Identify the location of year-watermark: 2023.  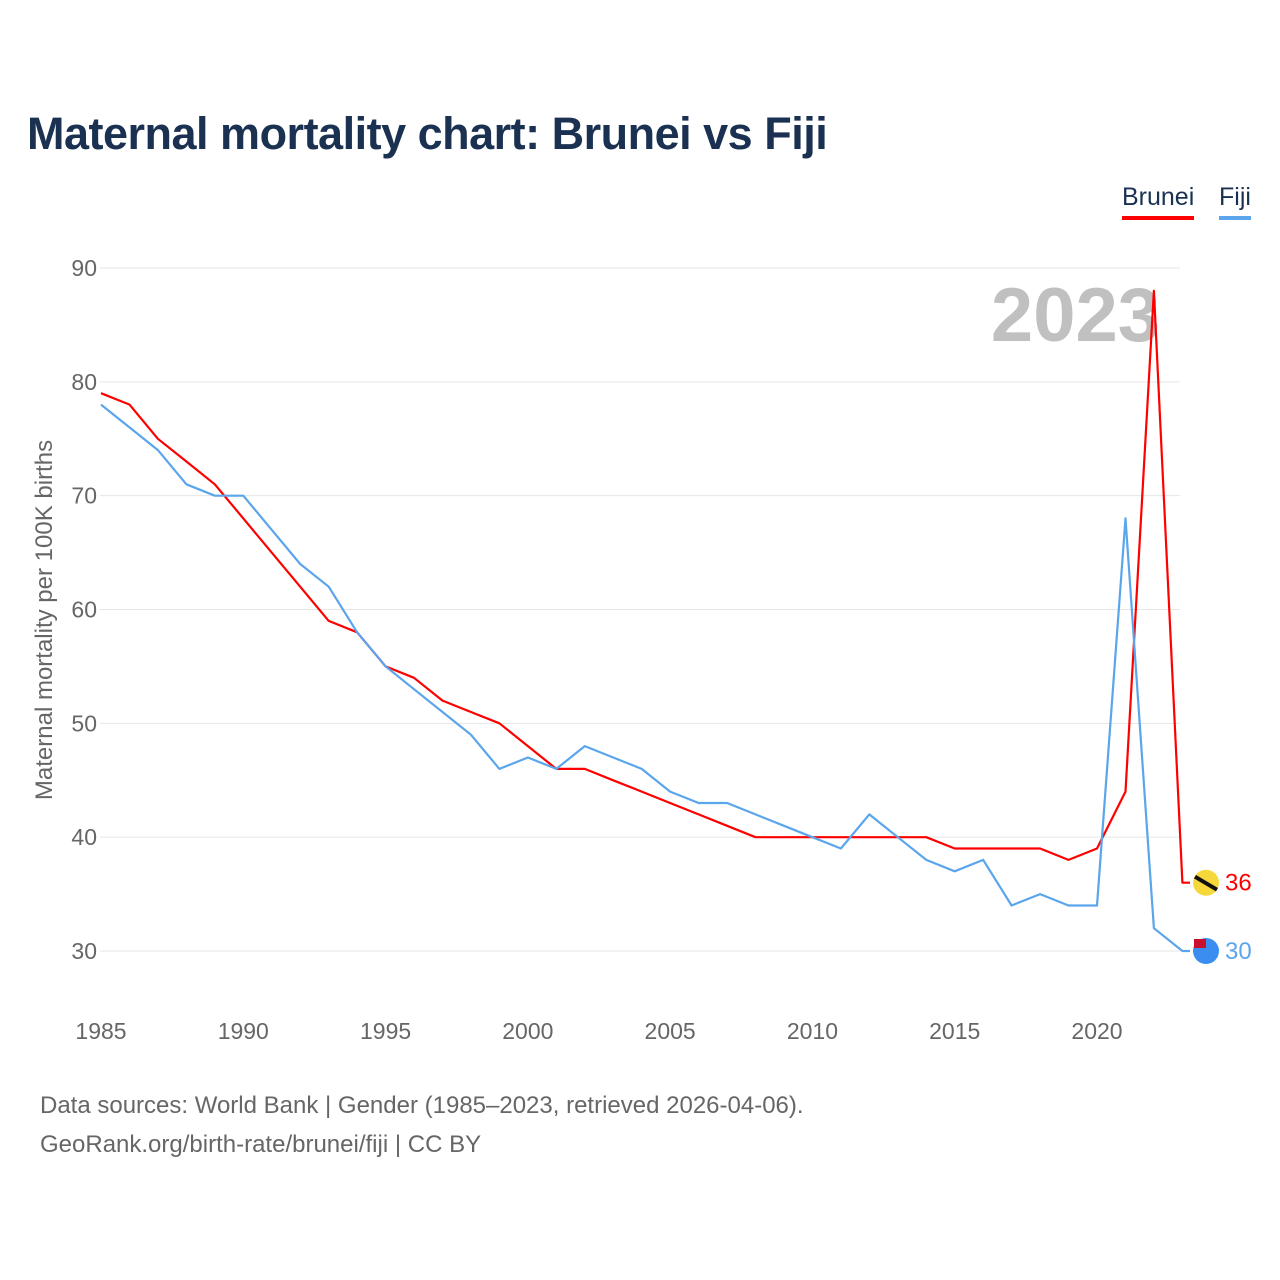
(1075, 315).